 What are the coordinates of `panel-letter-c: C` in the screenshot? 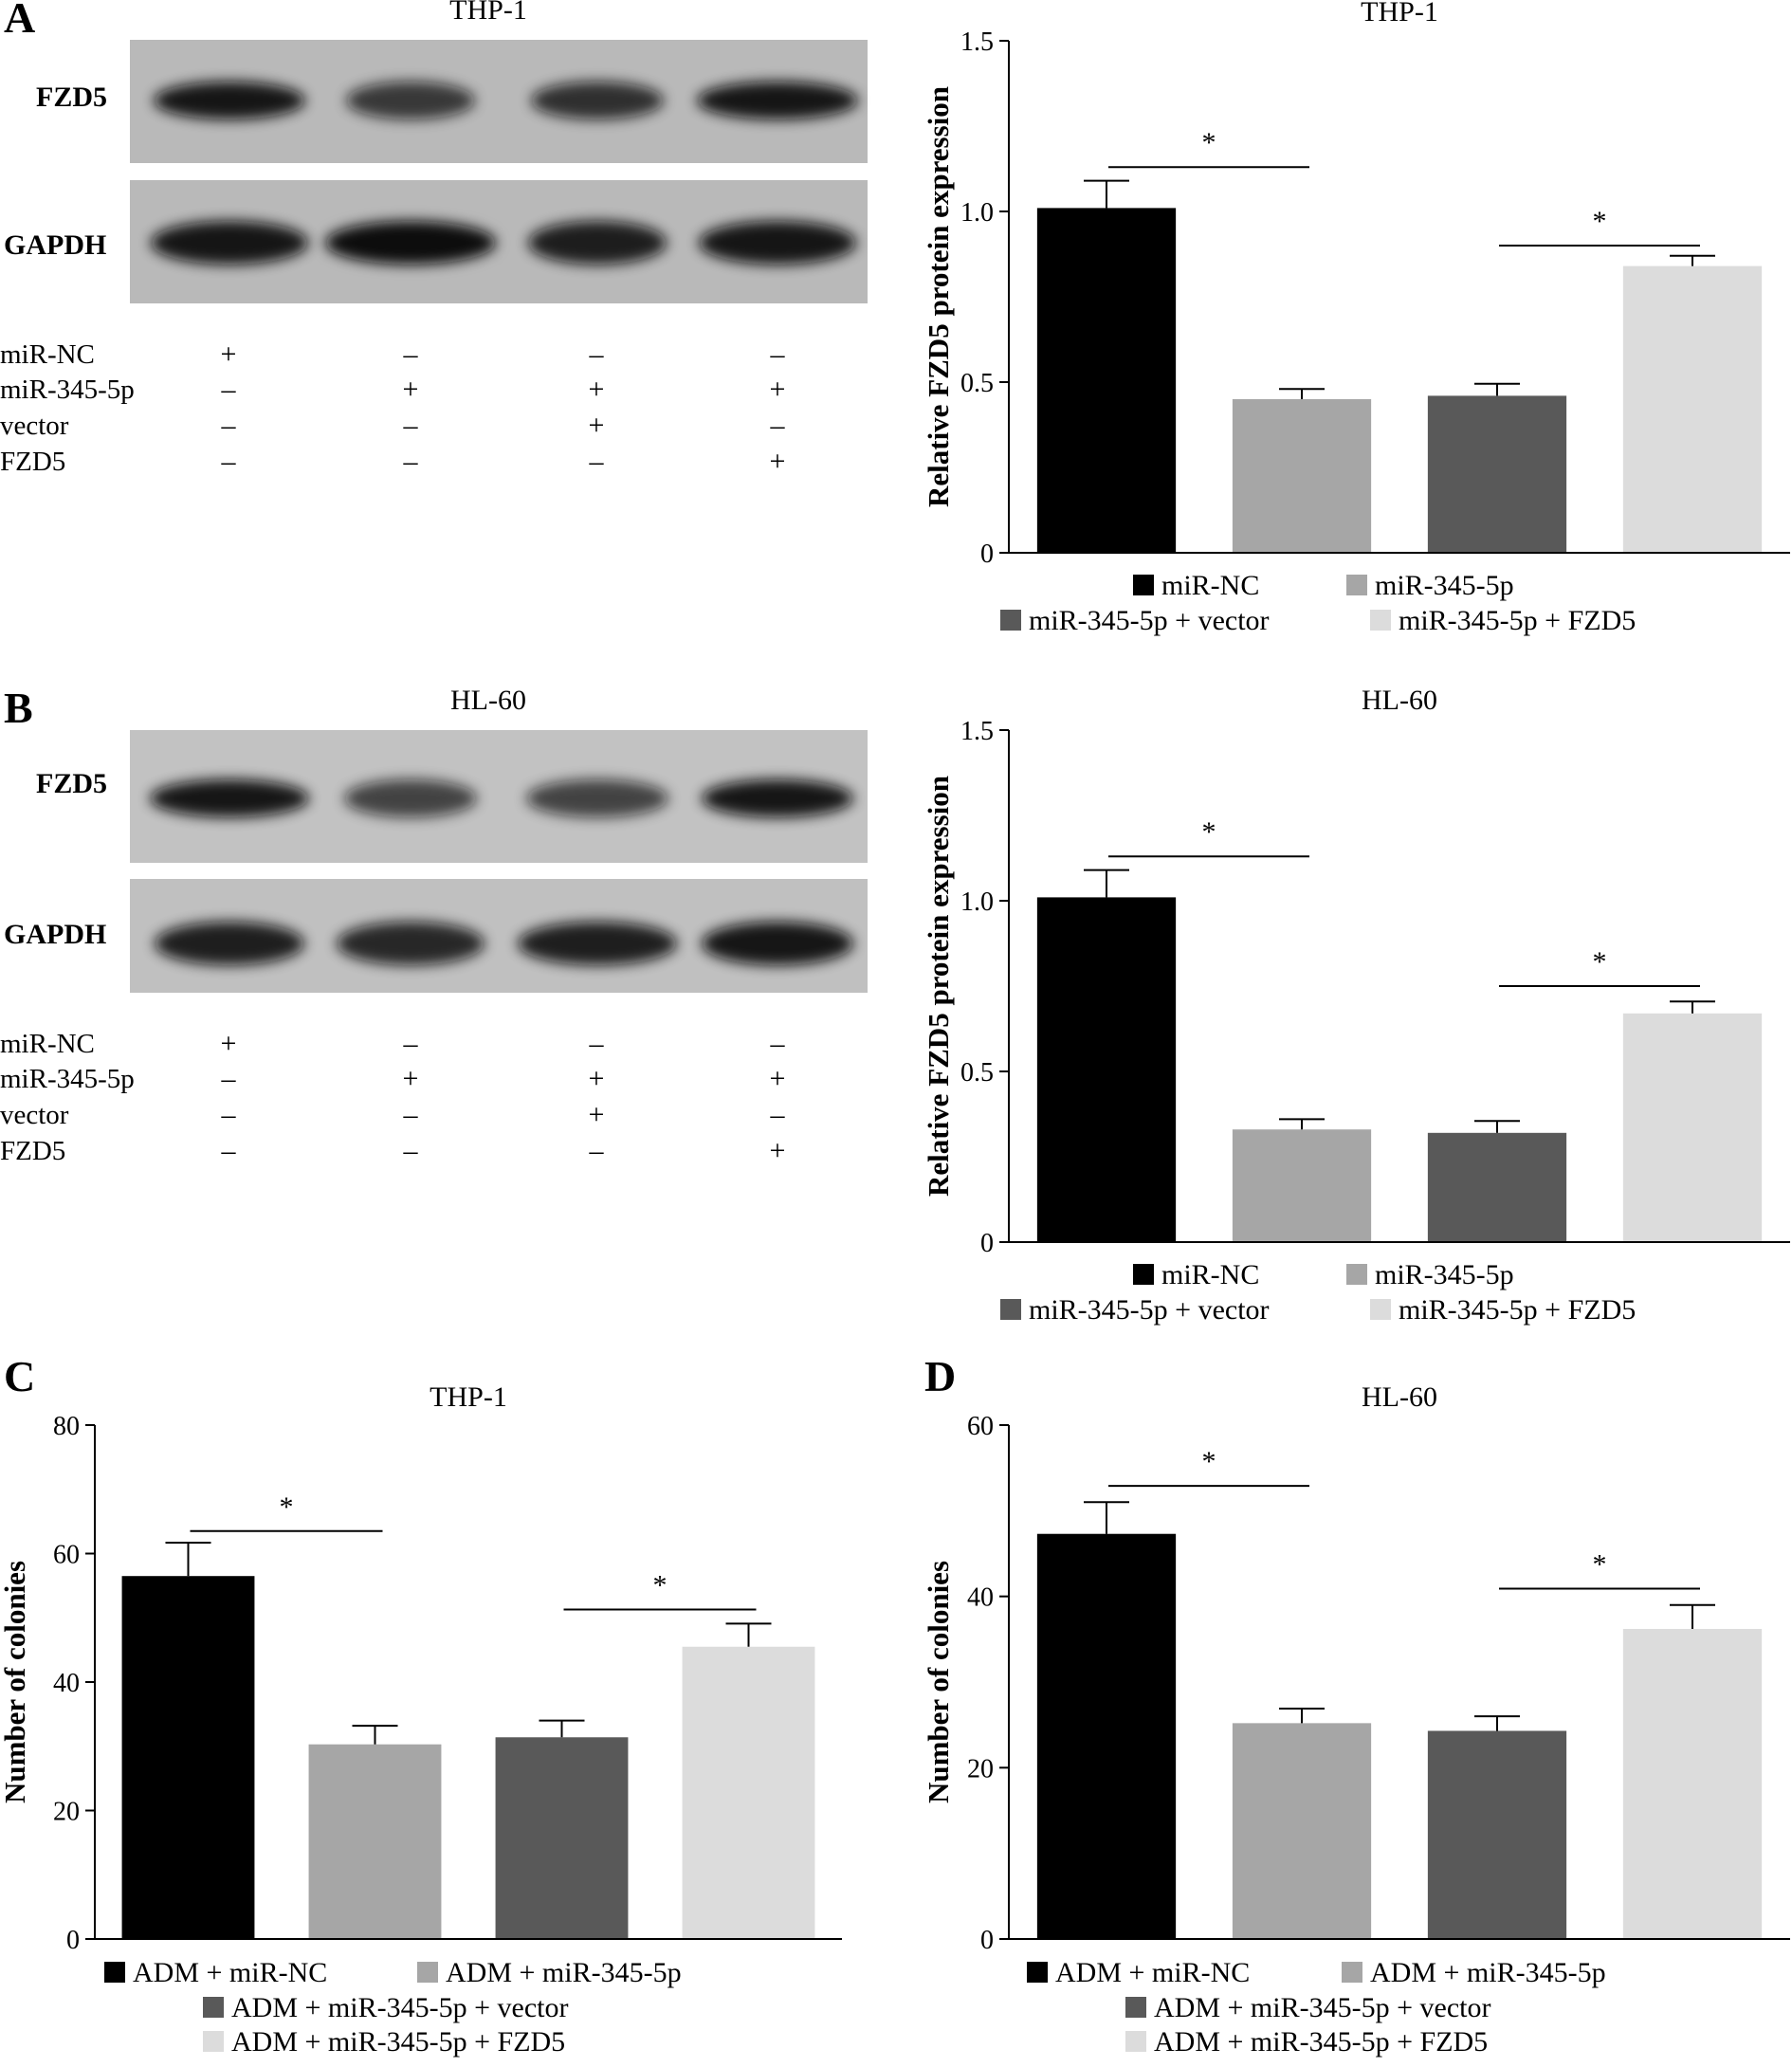 It's located at (19, 1376).